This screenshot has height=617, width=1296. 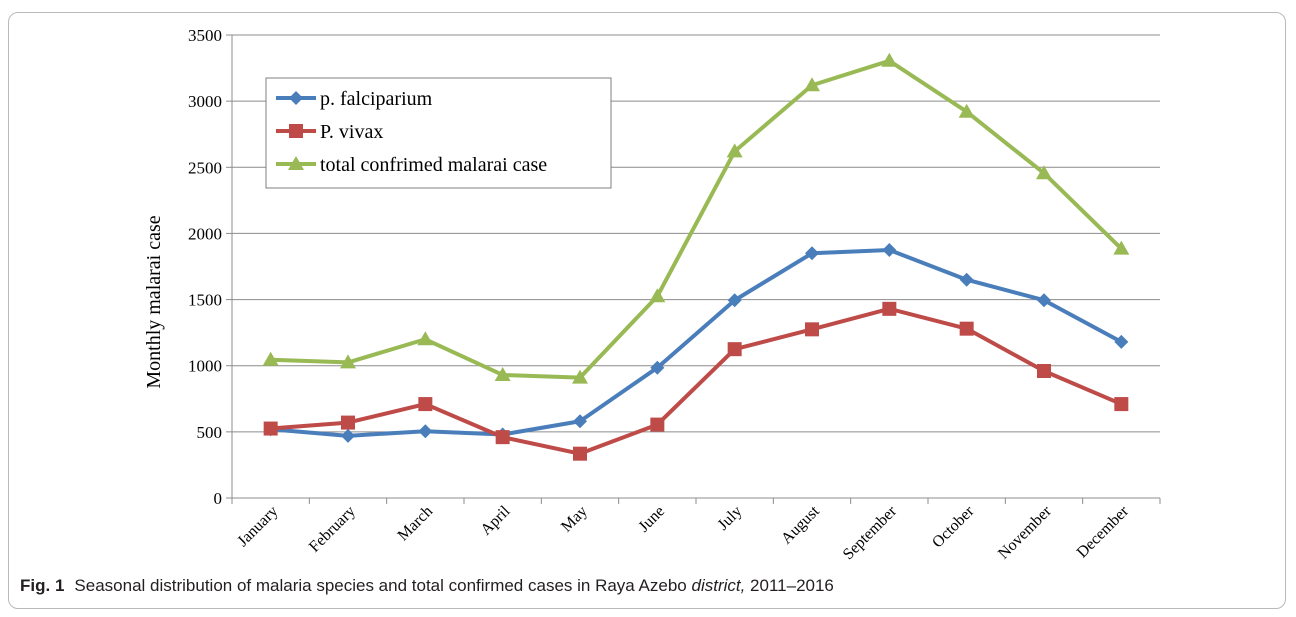 I want to click on legend-label: total confrimed malarai case, so click(x=433, y=165).